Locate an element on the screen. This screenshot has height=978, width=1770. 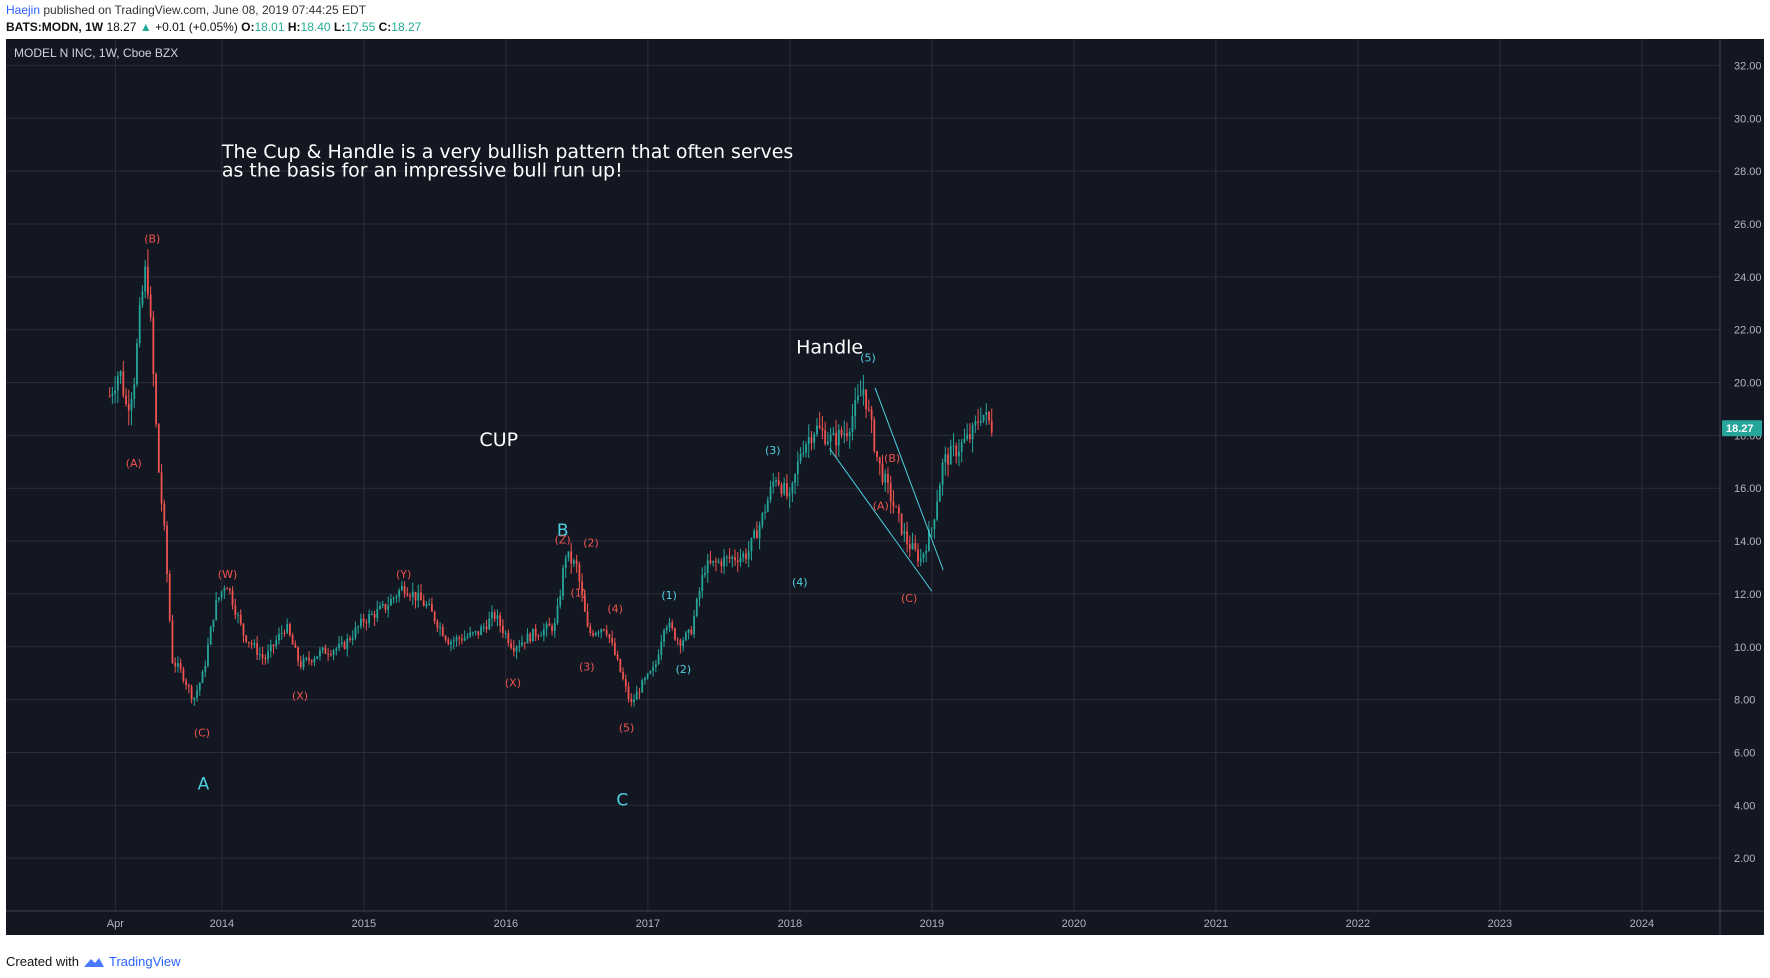
wave-label: C is located at coordinates (622, 800).